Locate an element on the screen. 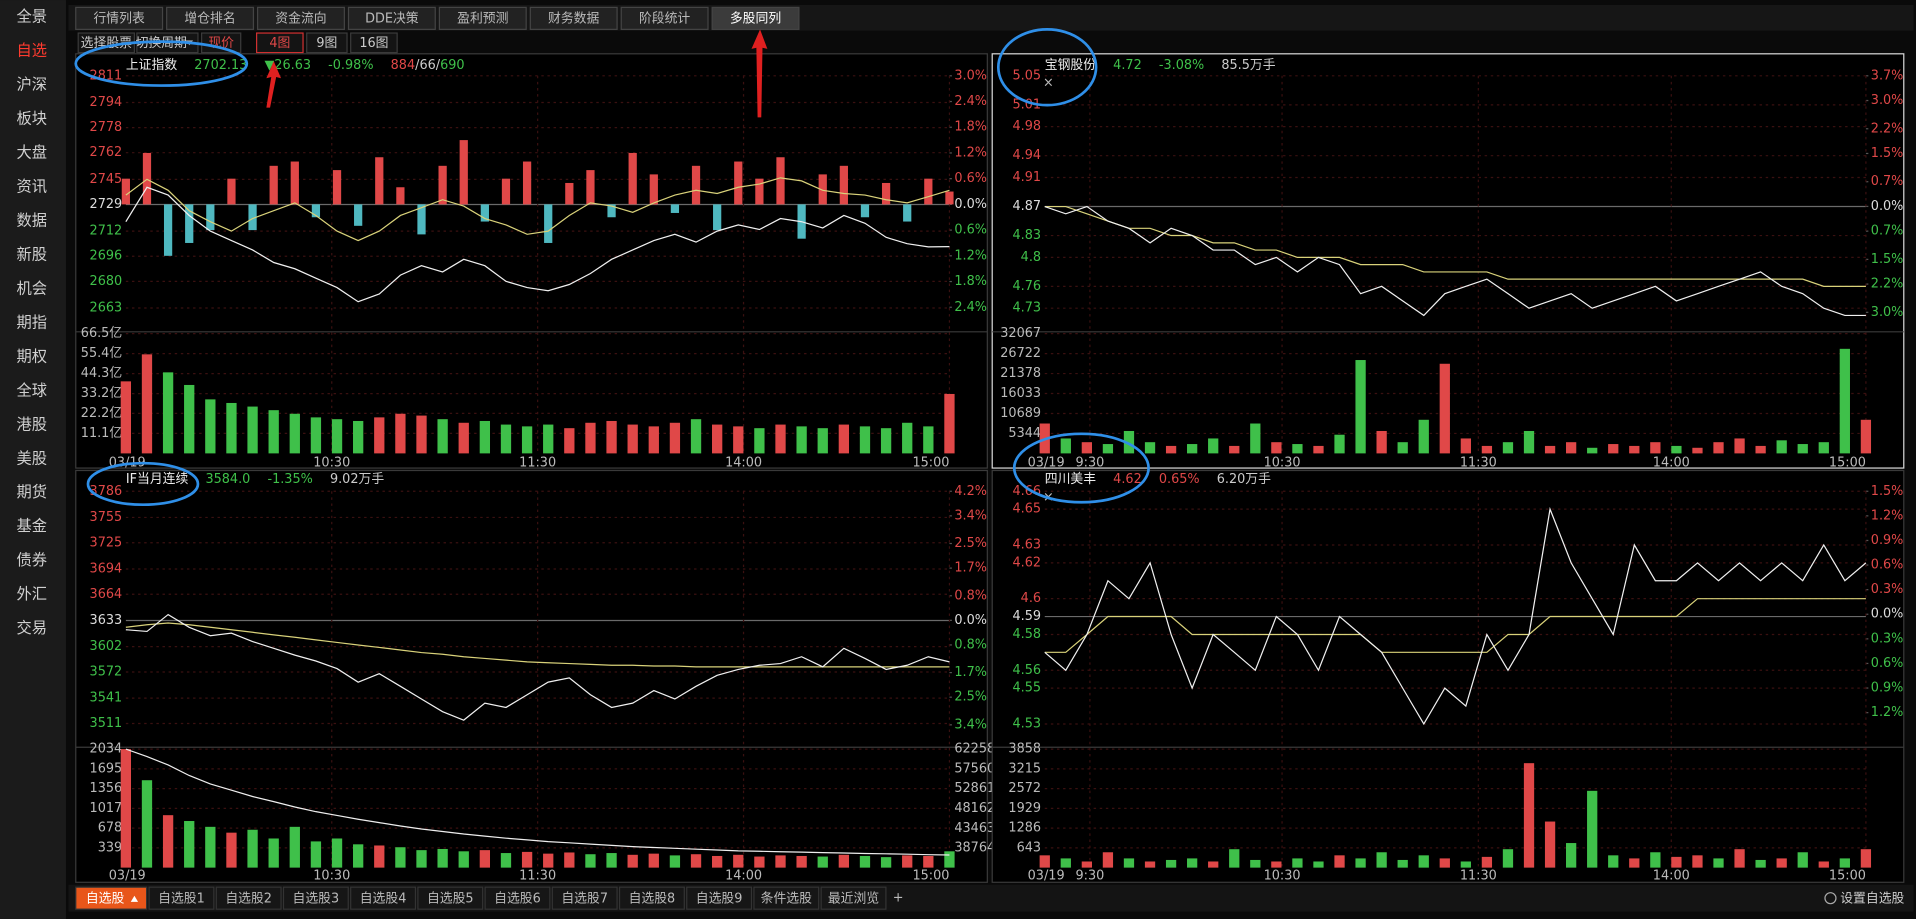 The height and width of the screenshot is (919, 1916). bottom-tab-label: 自选股1 is located at coordinates (181, 898).